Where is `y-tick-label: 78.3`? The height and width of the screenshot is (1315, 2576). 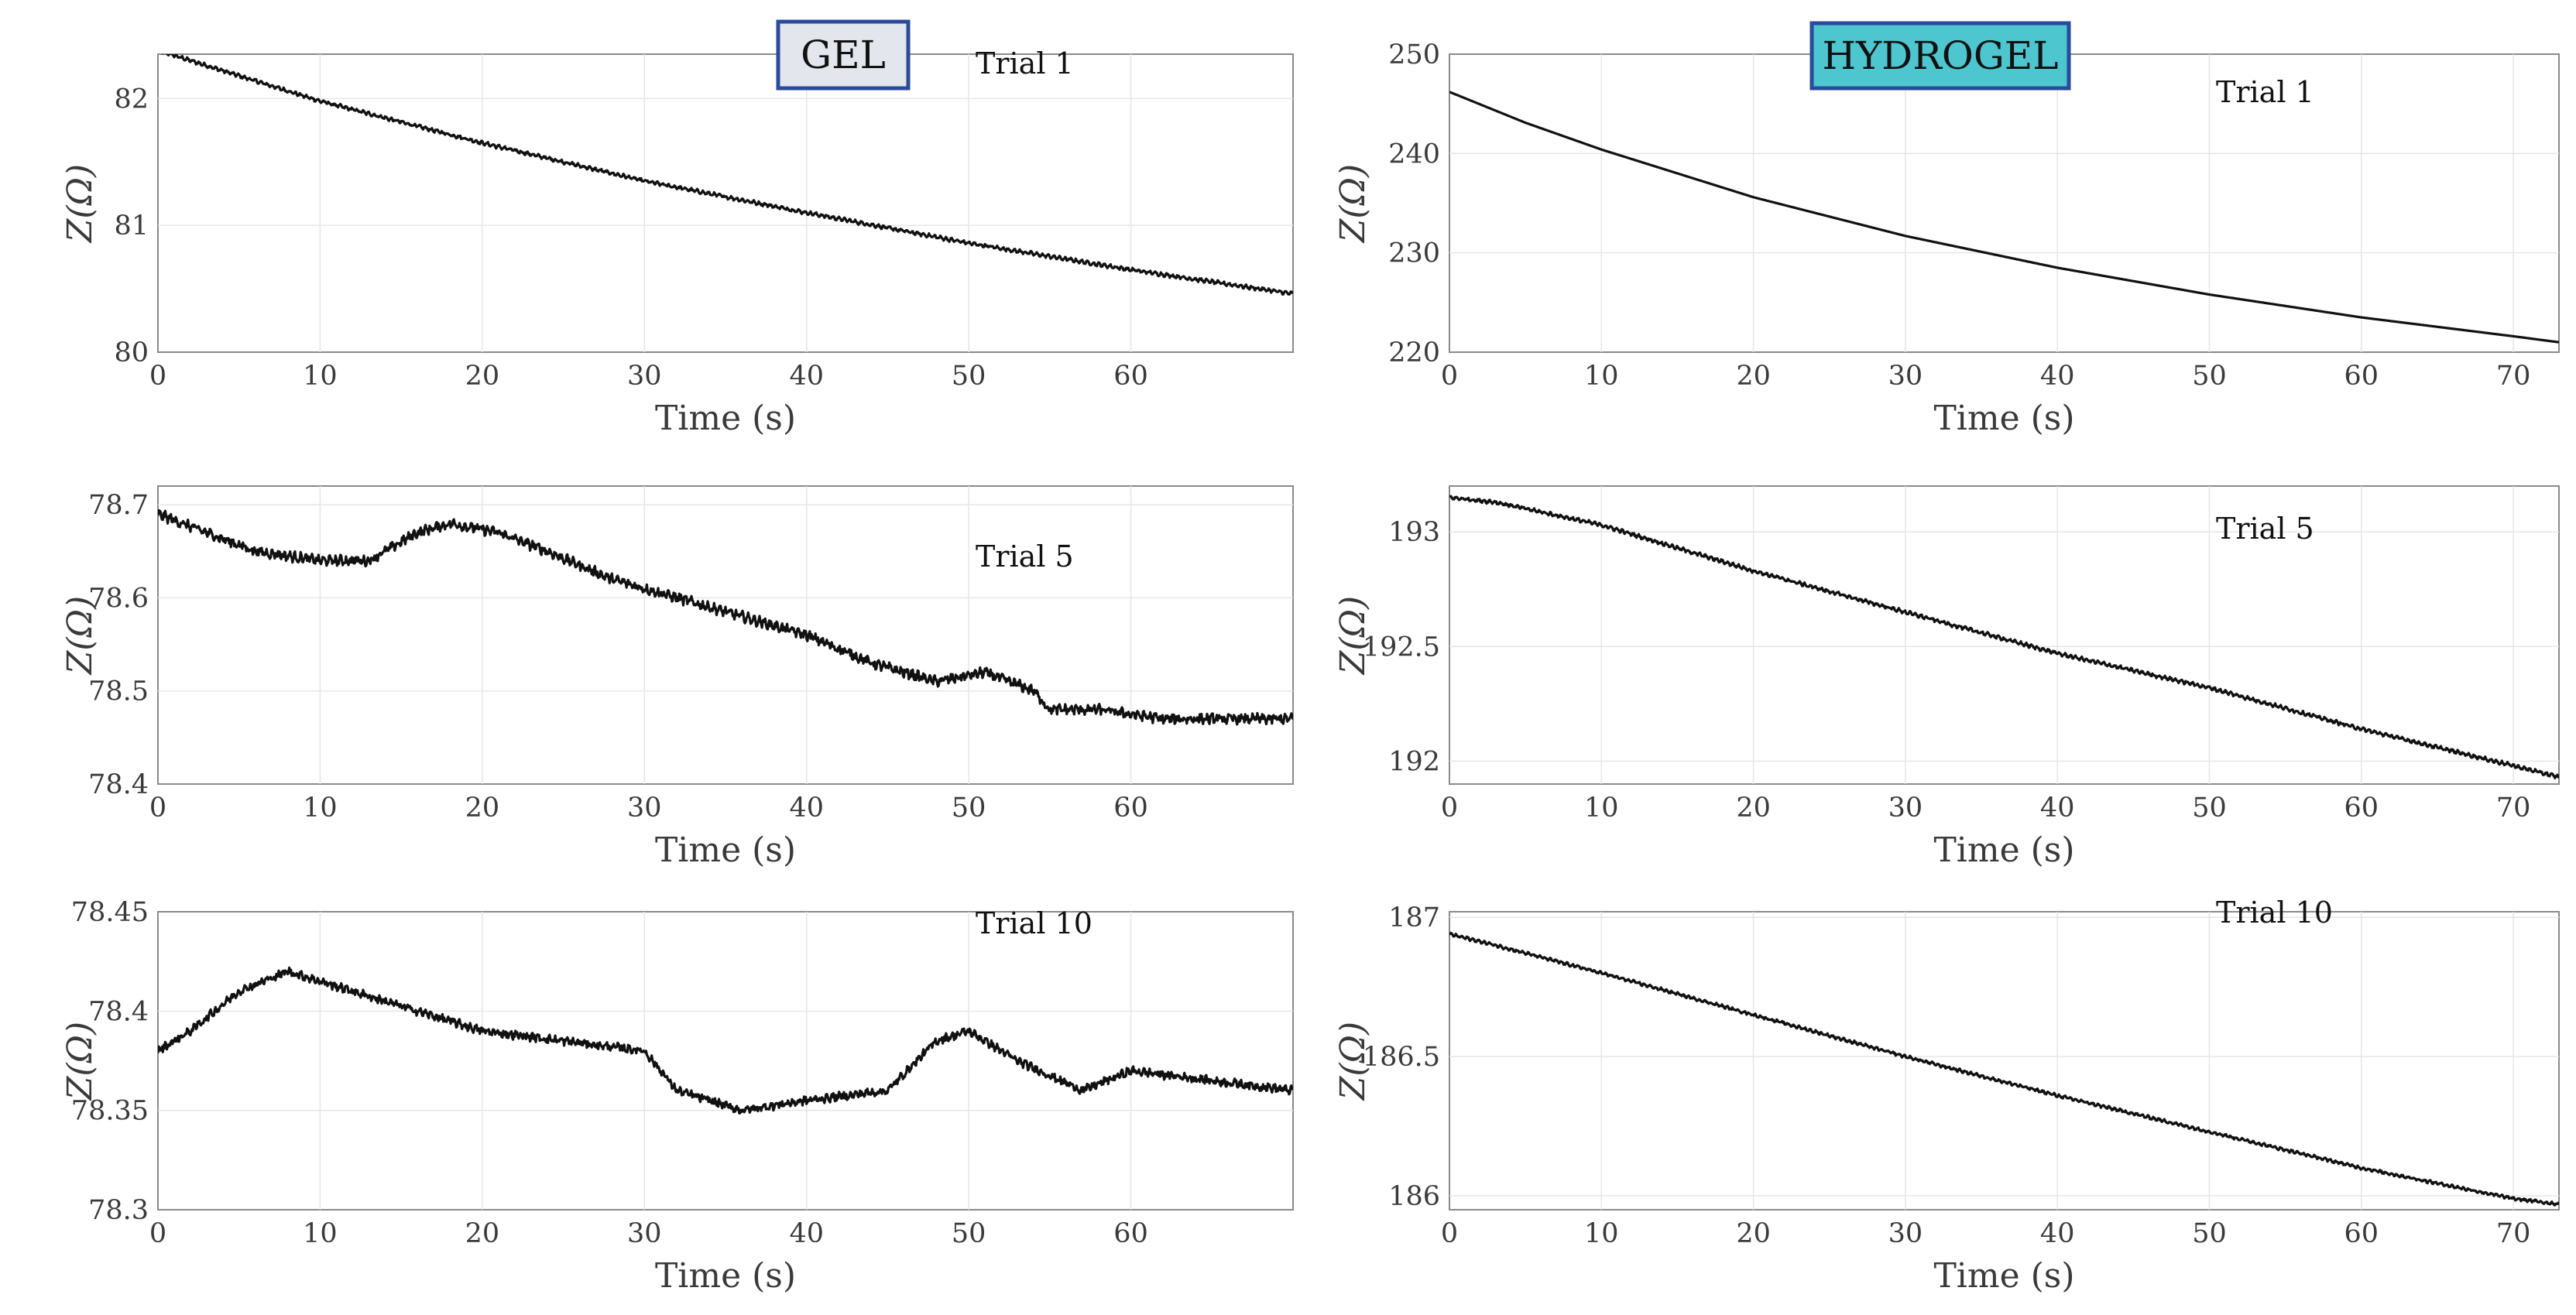 y-tick-label: 78.3 is located at coordinates (118, 1210).